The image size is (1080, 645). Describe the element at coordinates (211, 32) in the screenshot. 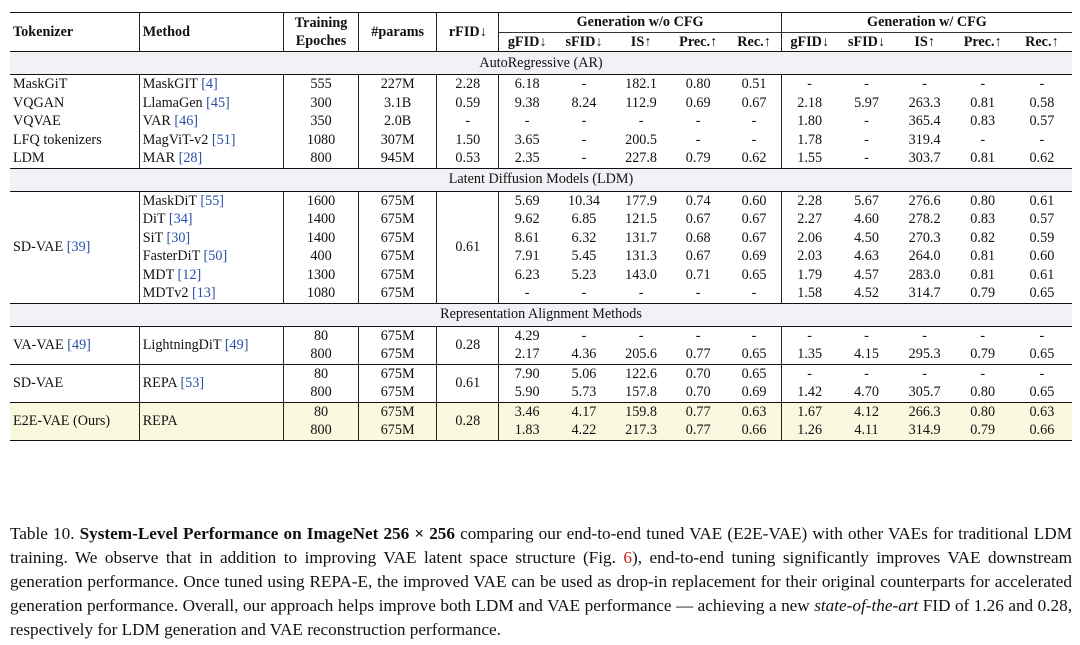

I see `col-method: Method` at that location.